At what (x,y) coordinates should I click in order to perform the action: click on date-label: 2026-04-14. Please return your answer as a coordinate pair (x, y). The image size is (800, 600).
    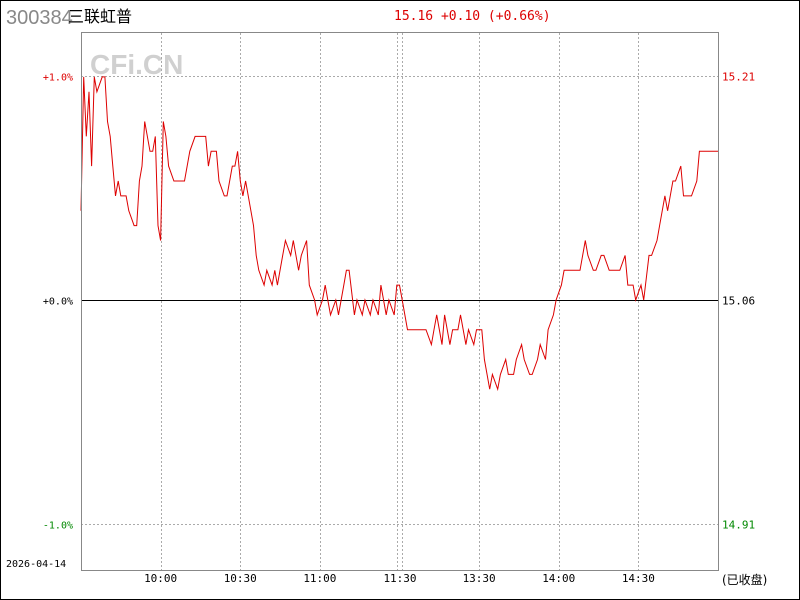
    Looking at the image, I should click on (36, 564).